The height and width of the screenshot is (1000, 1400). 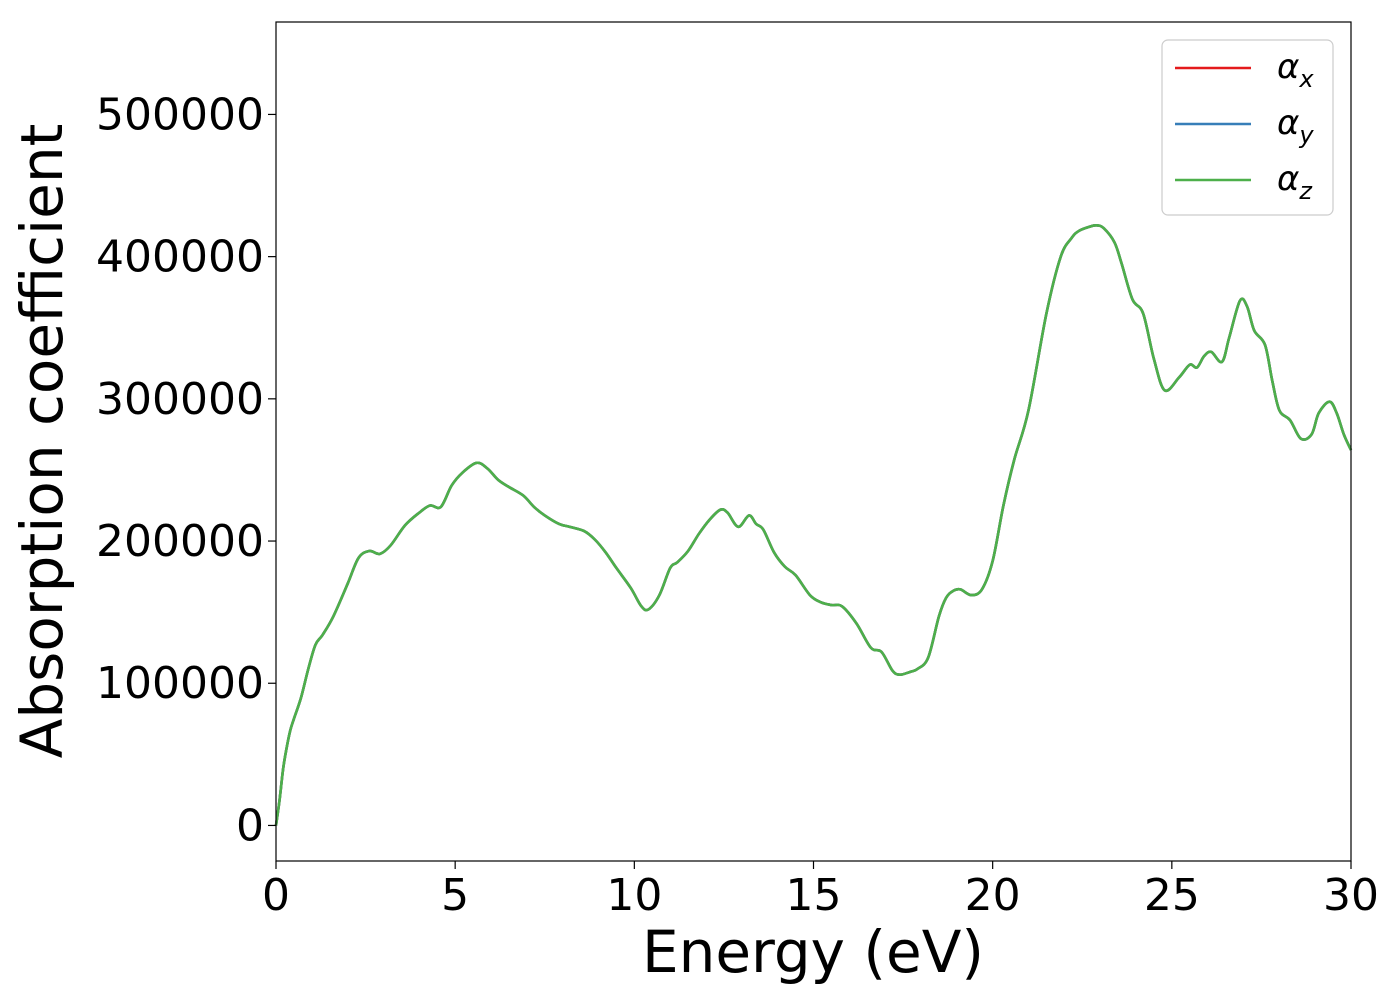 I want to click on x-tick-label: 25, so click(x=1172, y=895).